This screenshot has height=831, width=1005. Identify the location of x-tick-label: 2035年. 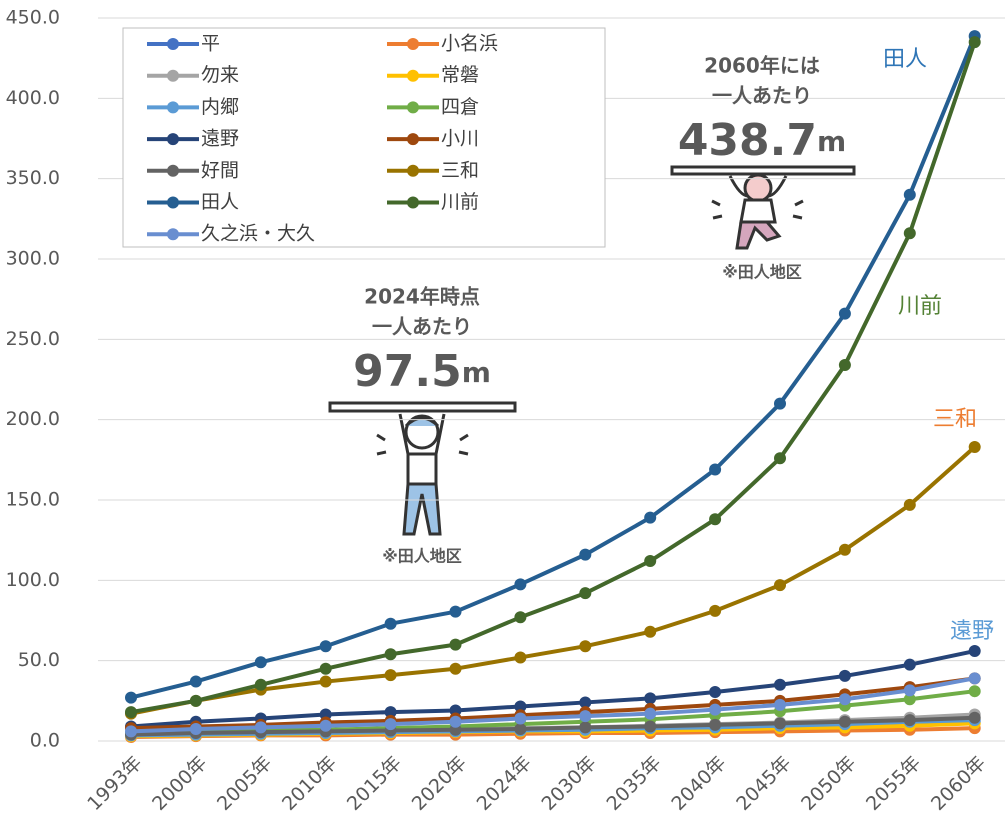
(633, 783).